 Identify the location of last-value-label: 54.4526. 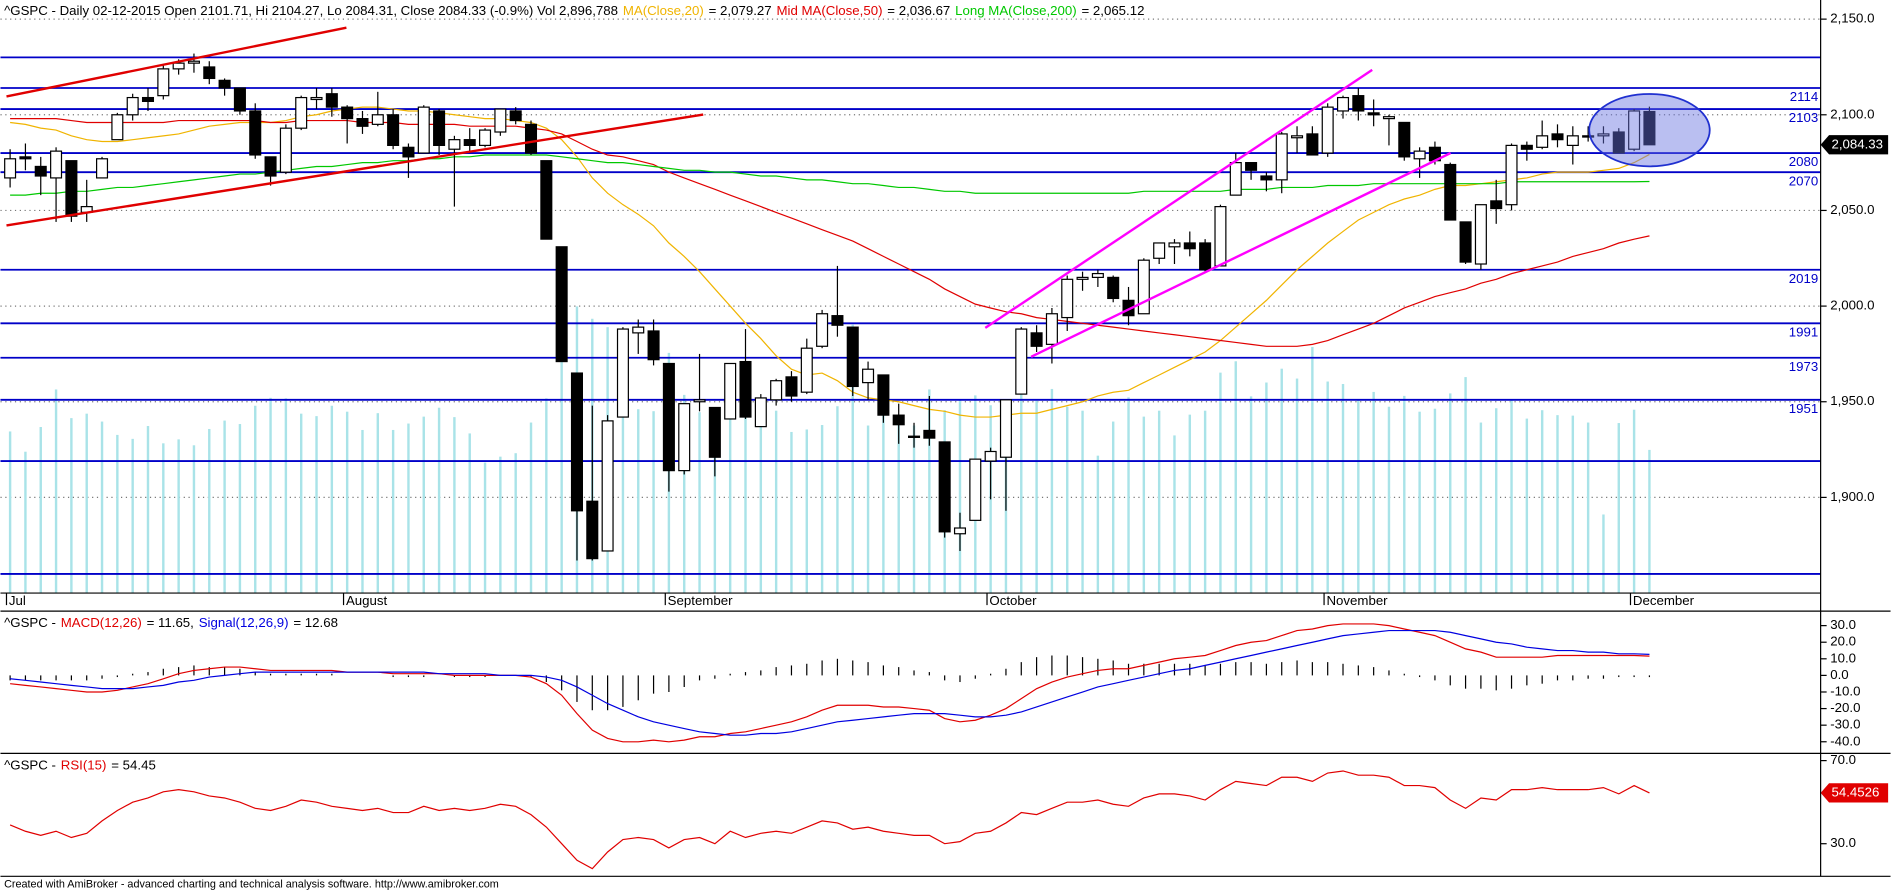
(1855, 791).